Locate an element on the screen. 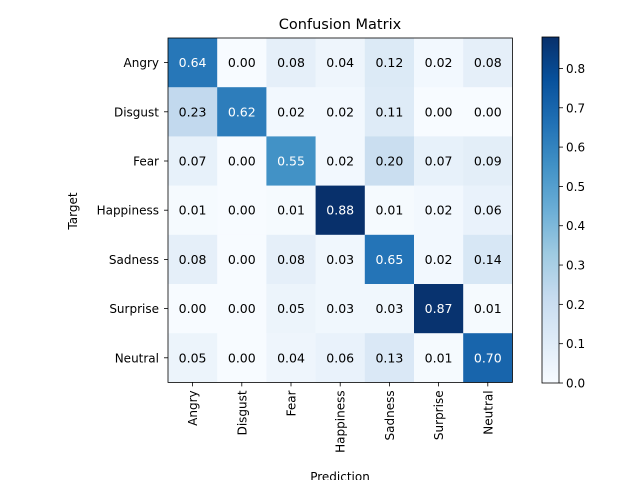 The image size is (640, 480). cell-value-label: 0.12 is located at coordinates (389, 62).